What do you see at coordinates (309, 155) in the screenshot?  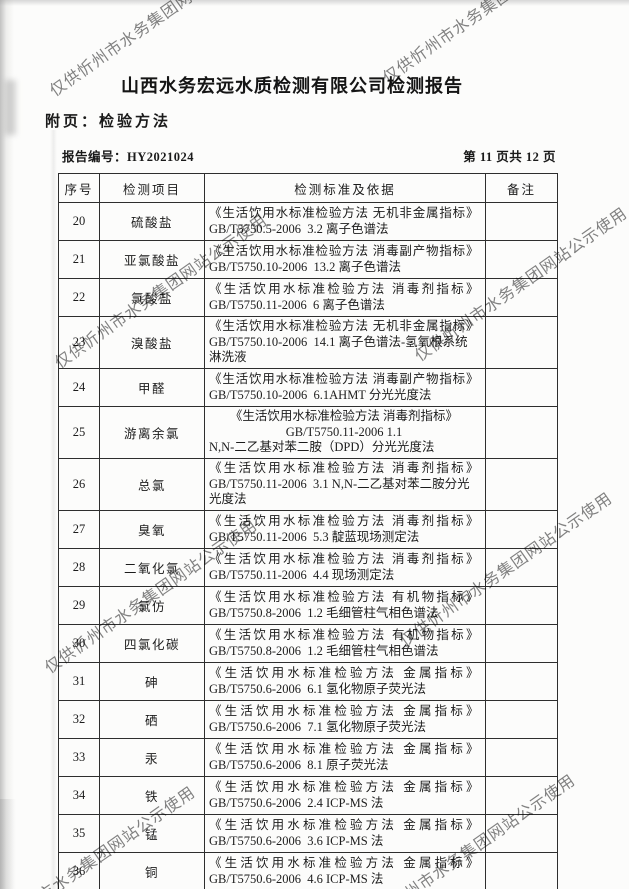 I see `report-meta-row: 报告编号：HY2021024 第 11 页共 12 页` at bounding box center [309, 155].